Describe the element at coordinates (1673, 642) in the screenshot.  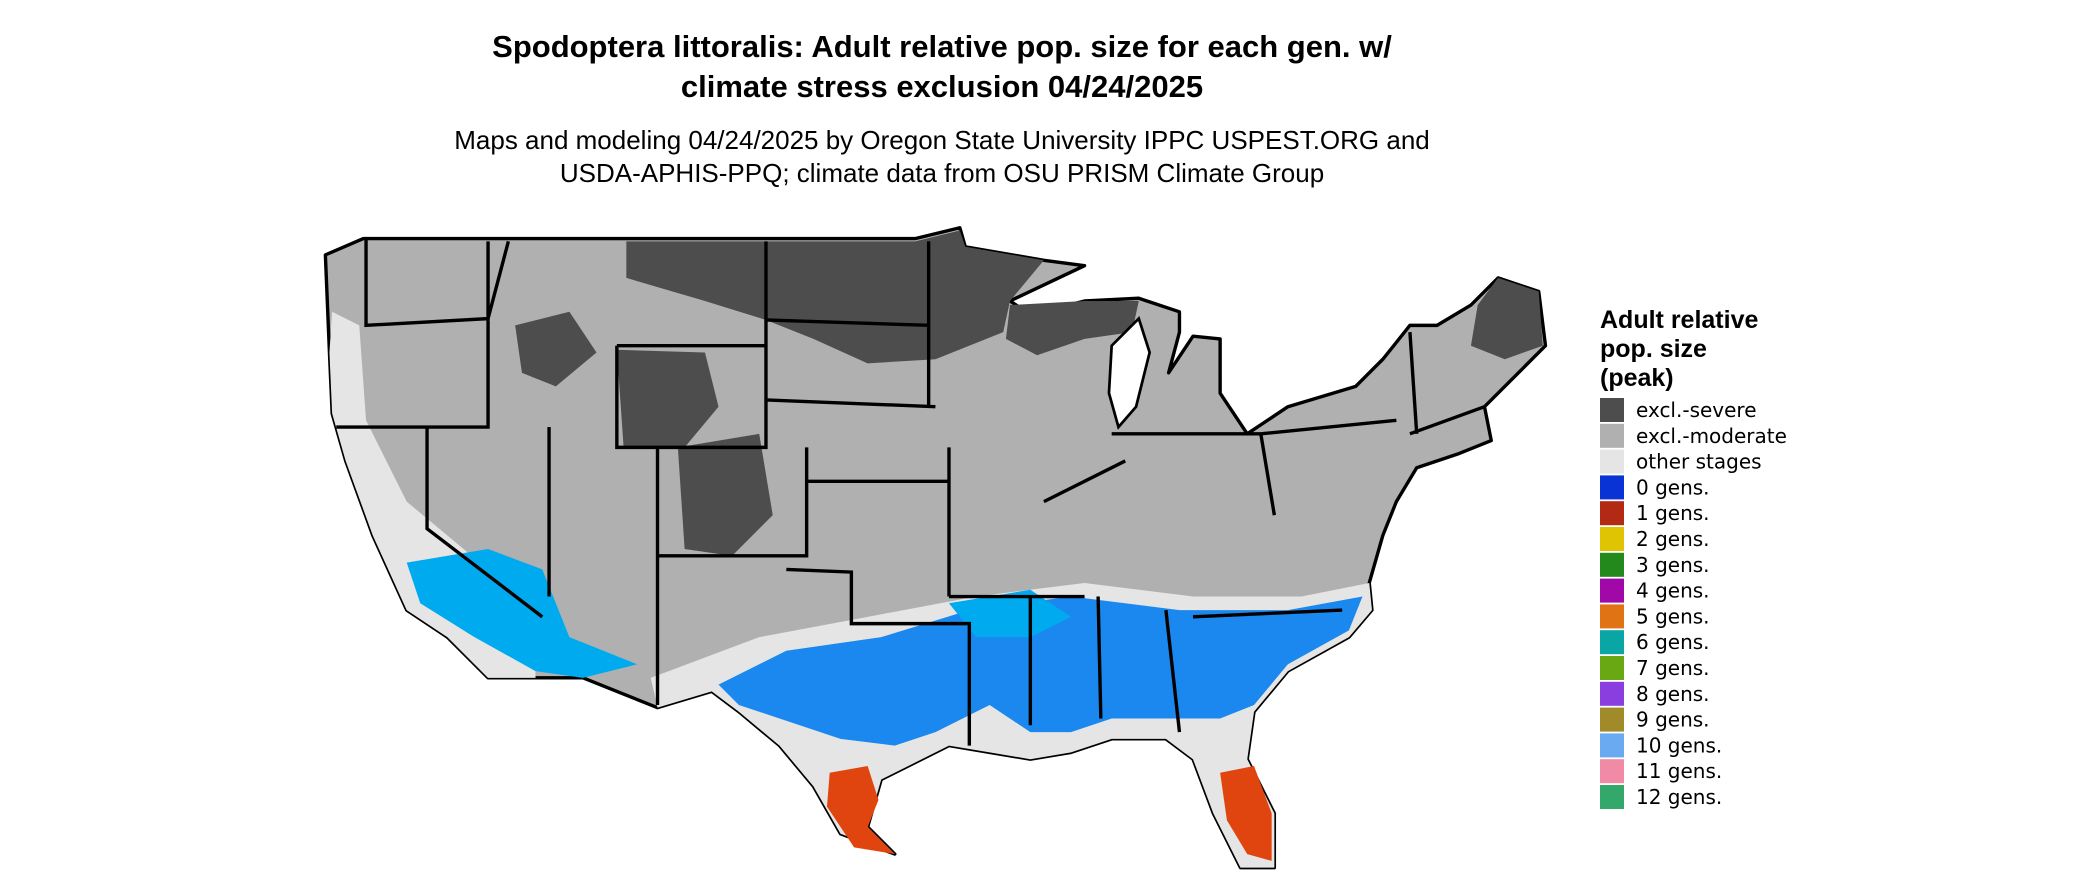
I see `legend-label: 6 gens.` at that location.